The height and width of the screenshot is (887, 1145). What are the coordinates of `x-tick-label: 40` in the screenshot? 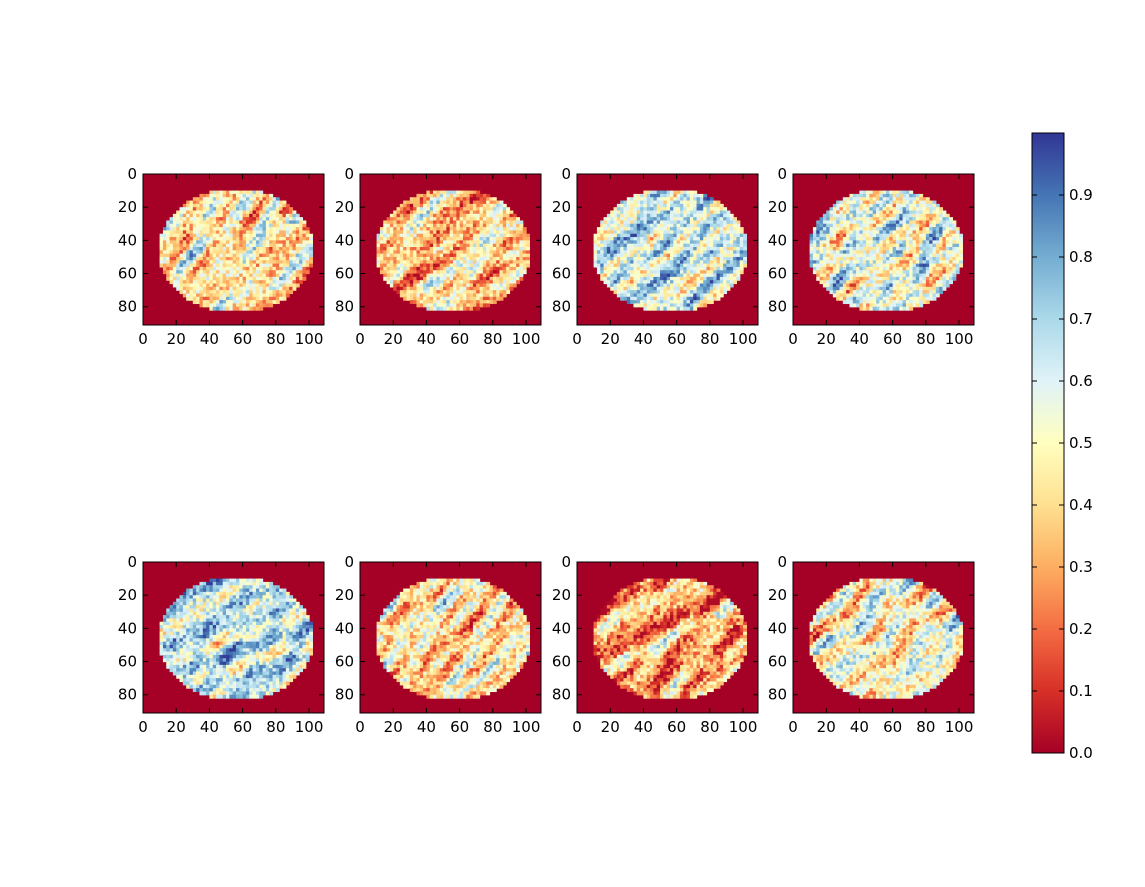 It's located at (209, 339).